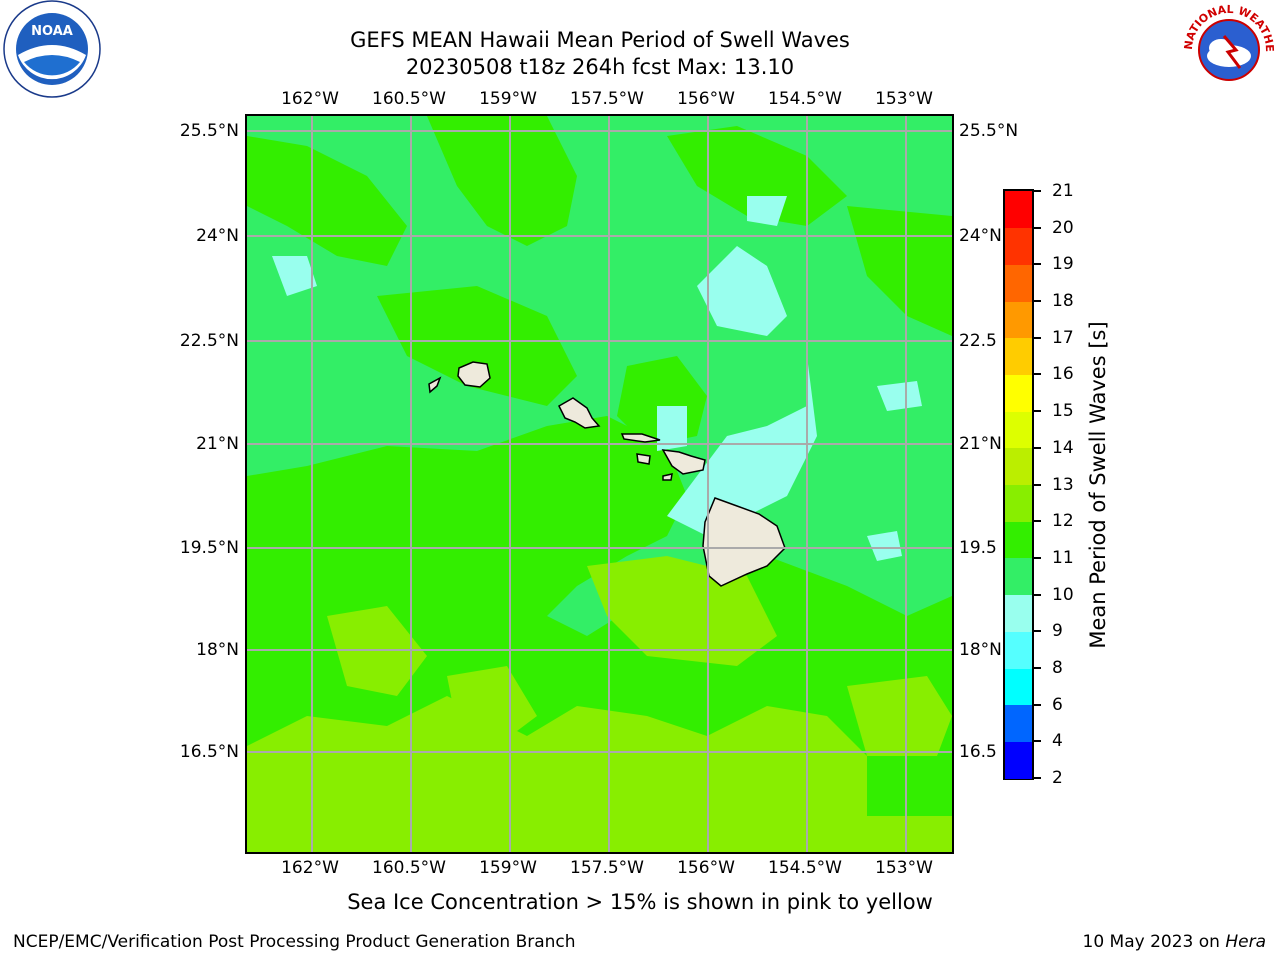 This screenshot has width=1280, height=960. I want to click on lon-label-bottom: 156°W, so click(706, 868).